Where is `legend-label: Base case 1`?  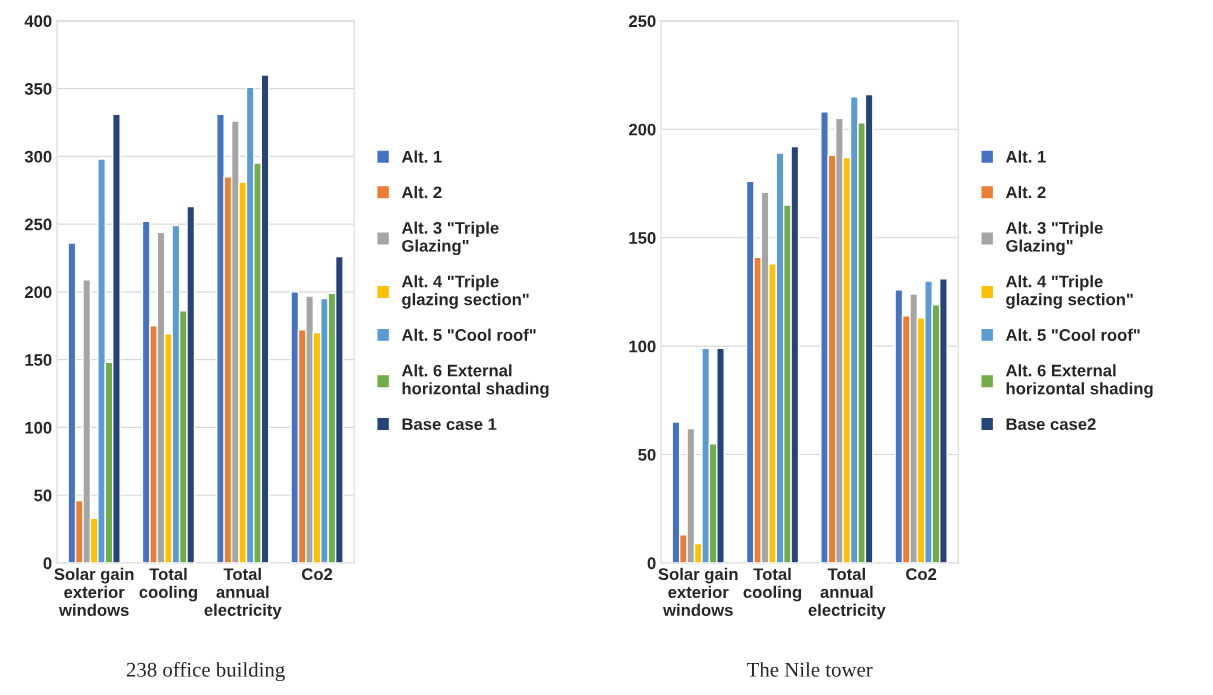 legend-label: Base case 1 is located at coordinates (449, 424).